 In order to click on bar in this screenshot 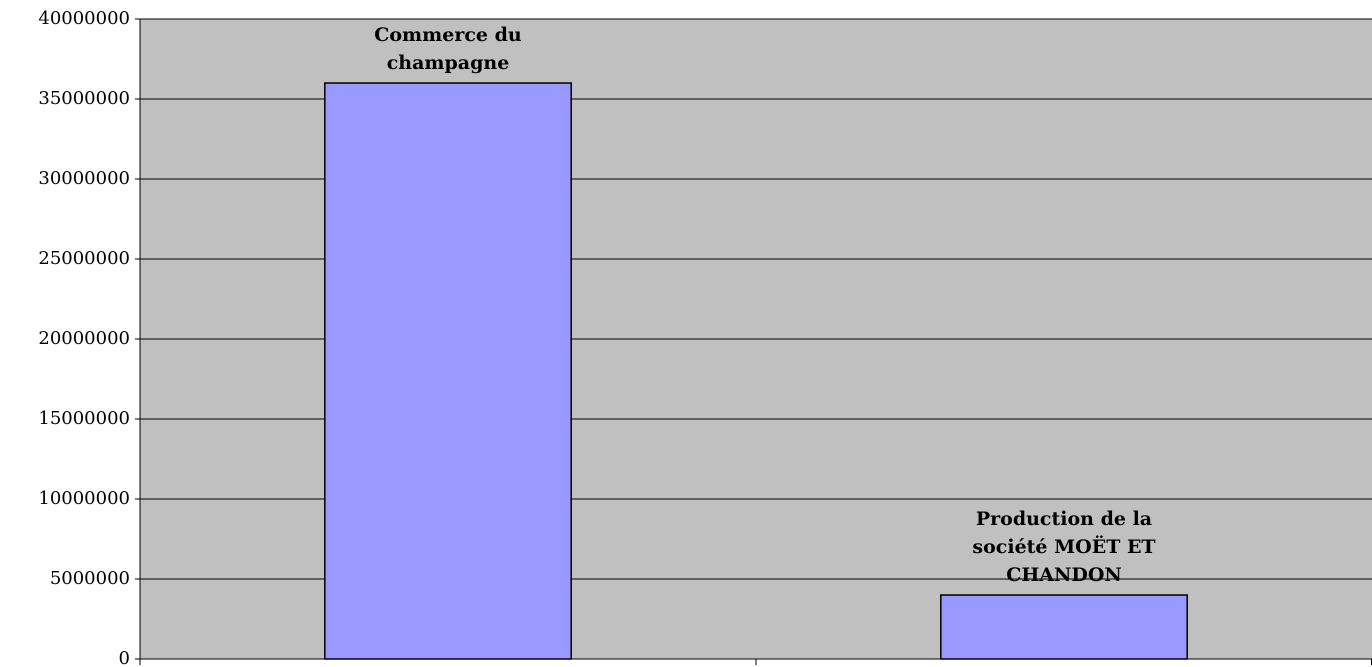, I will do `click(1064, 627)`.